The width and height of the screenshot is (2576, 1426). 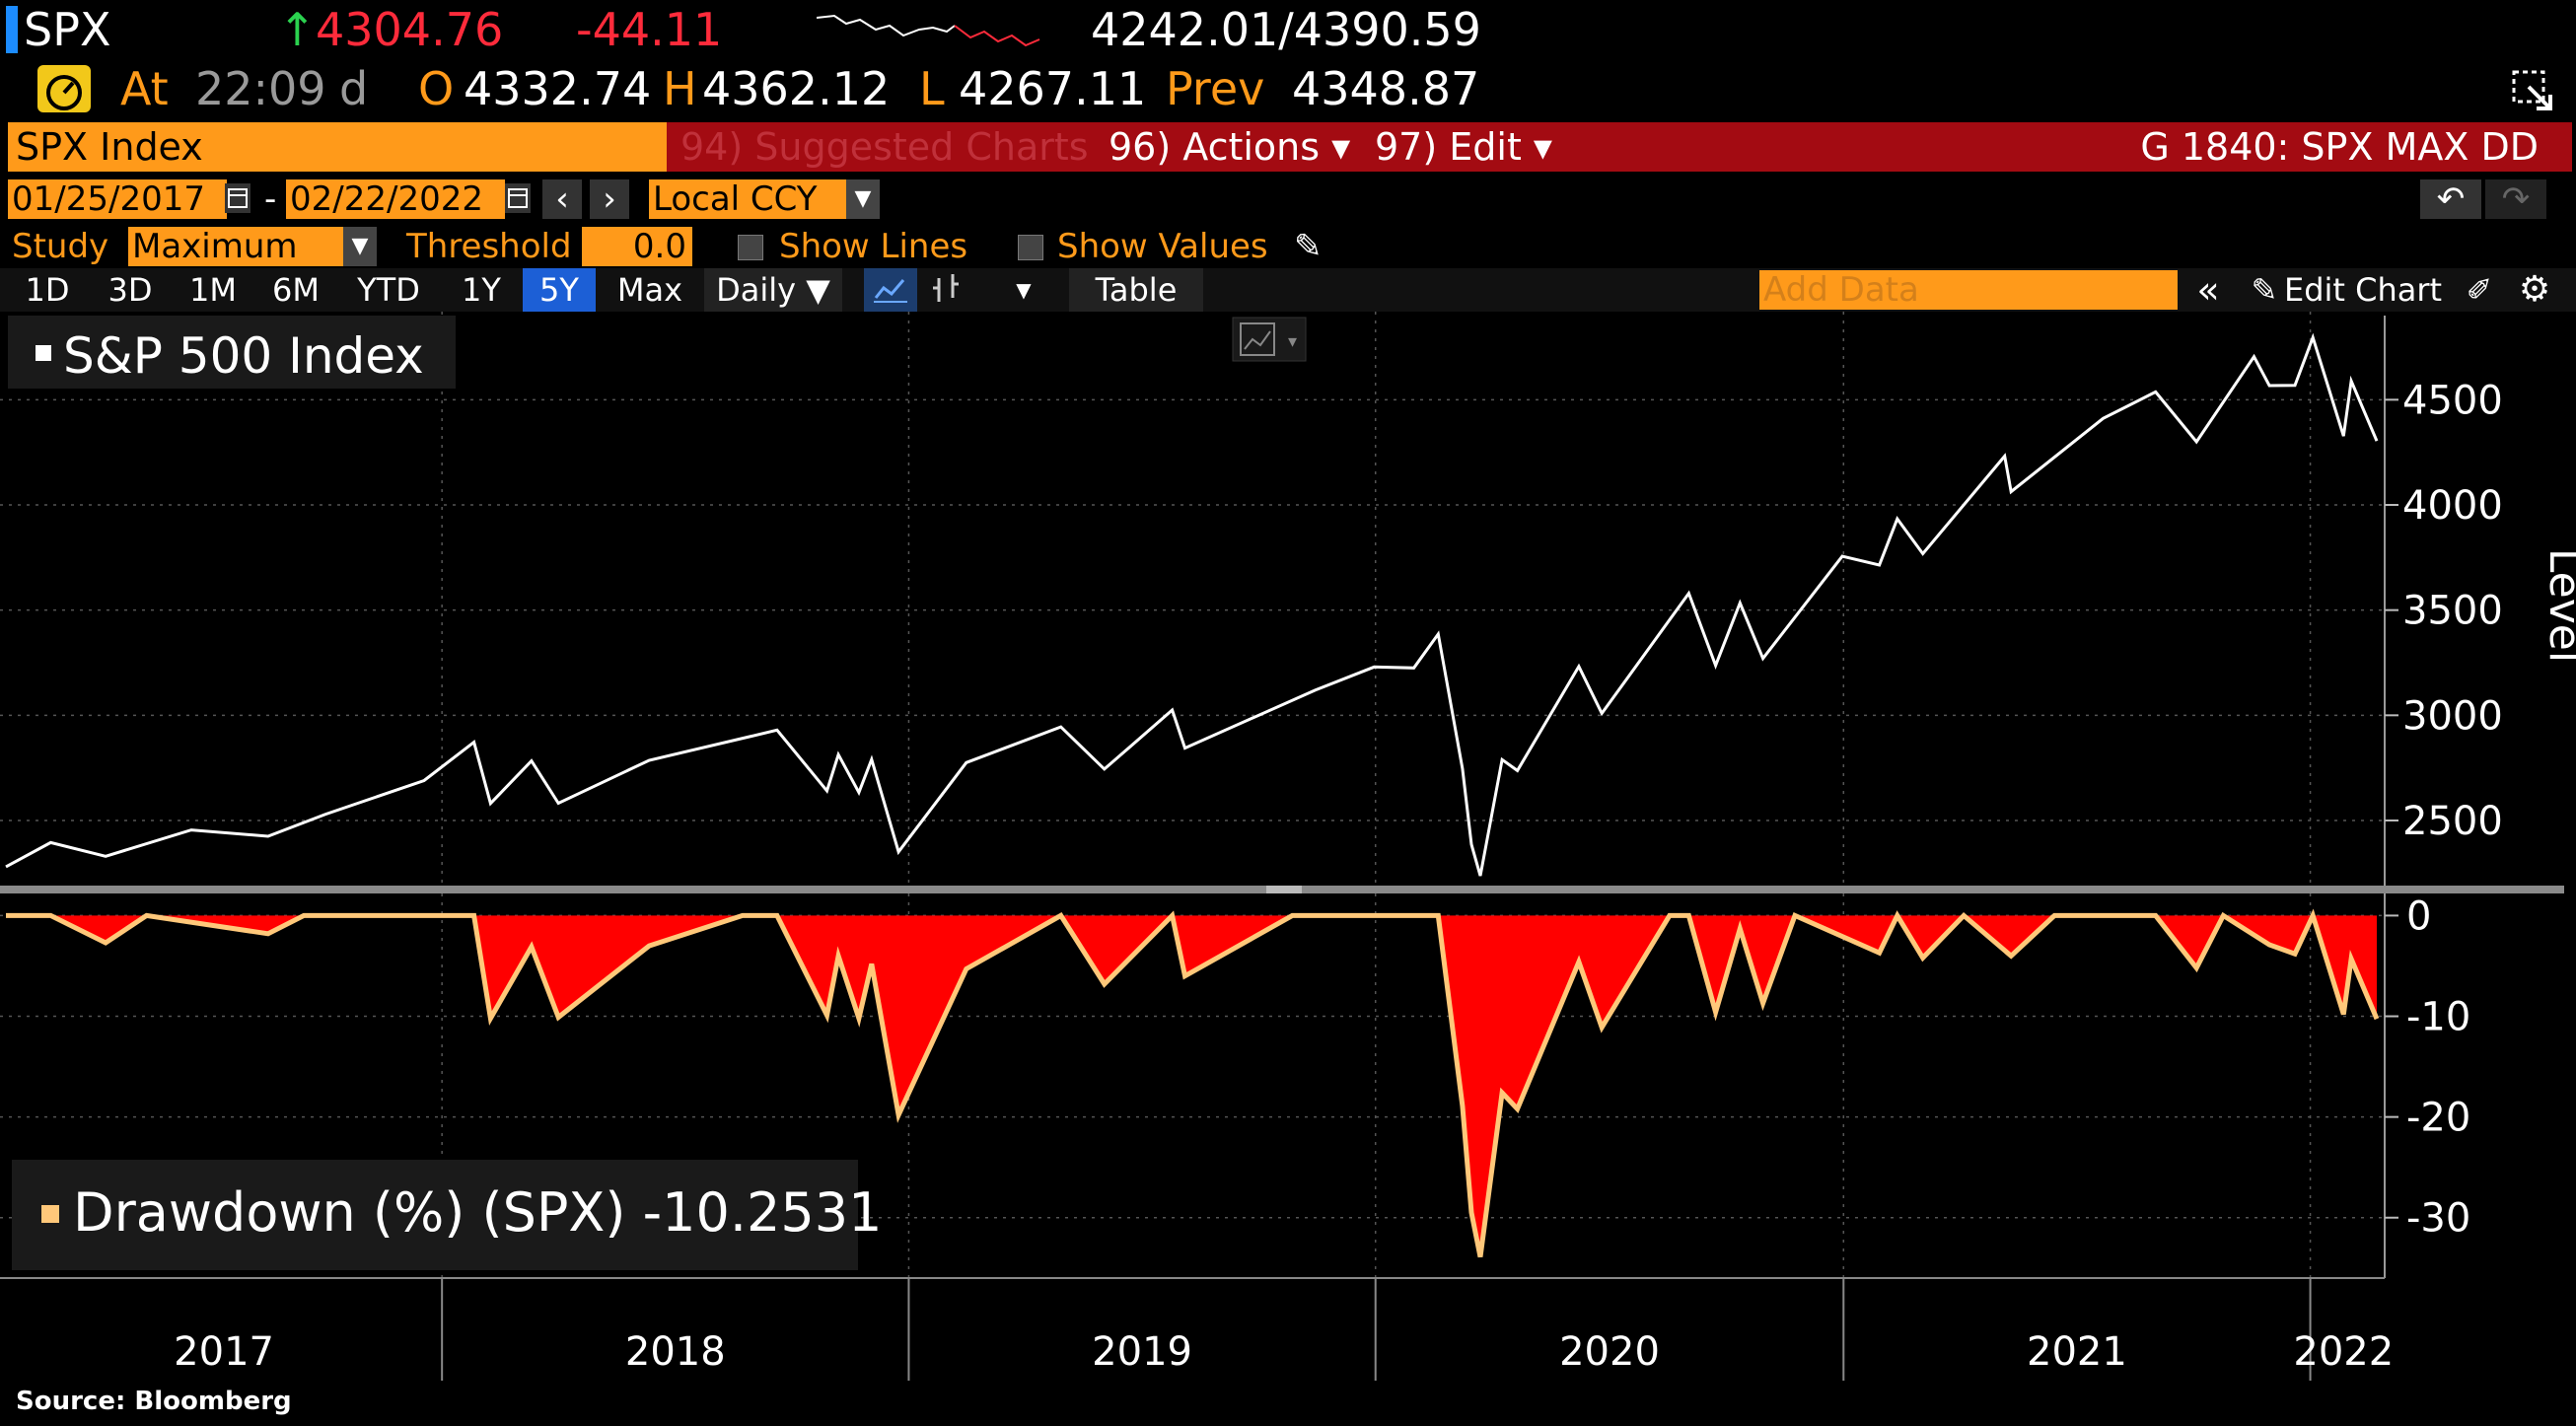 I want to click on source-note: Source: Bloomberg, so click(x=154, y=1402).